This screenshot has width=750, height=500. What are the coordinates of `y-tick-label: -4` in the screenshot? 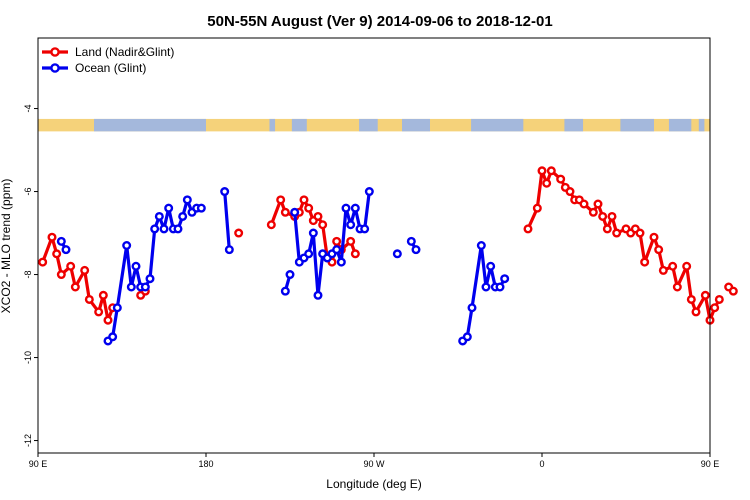 It's located at (28, 109).